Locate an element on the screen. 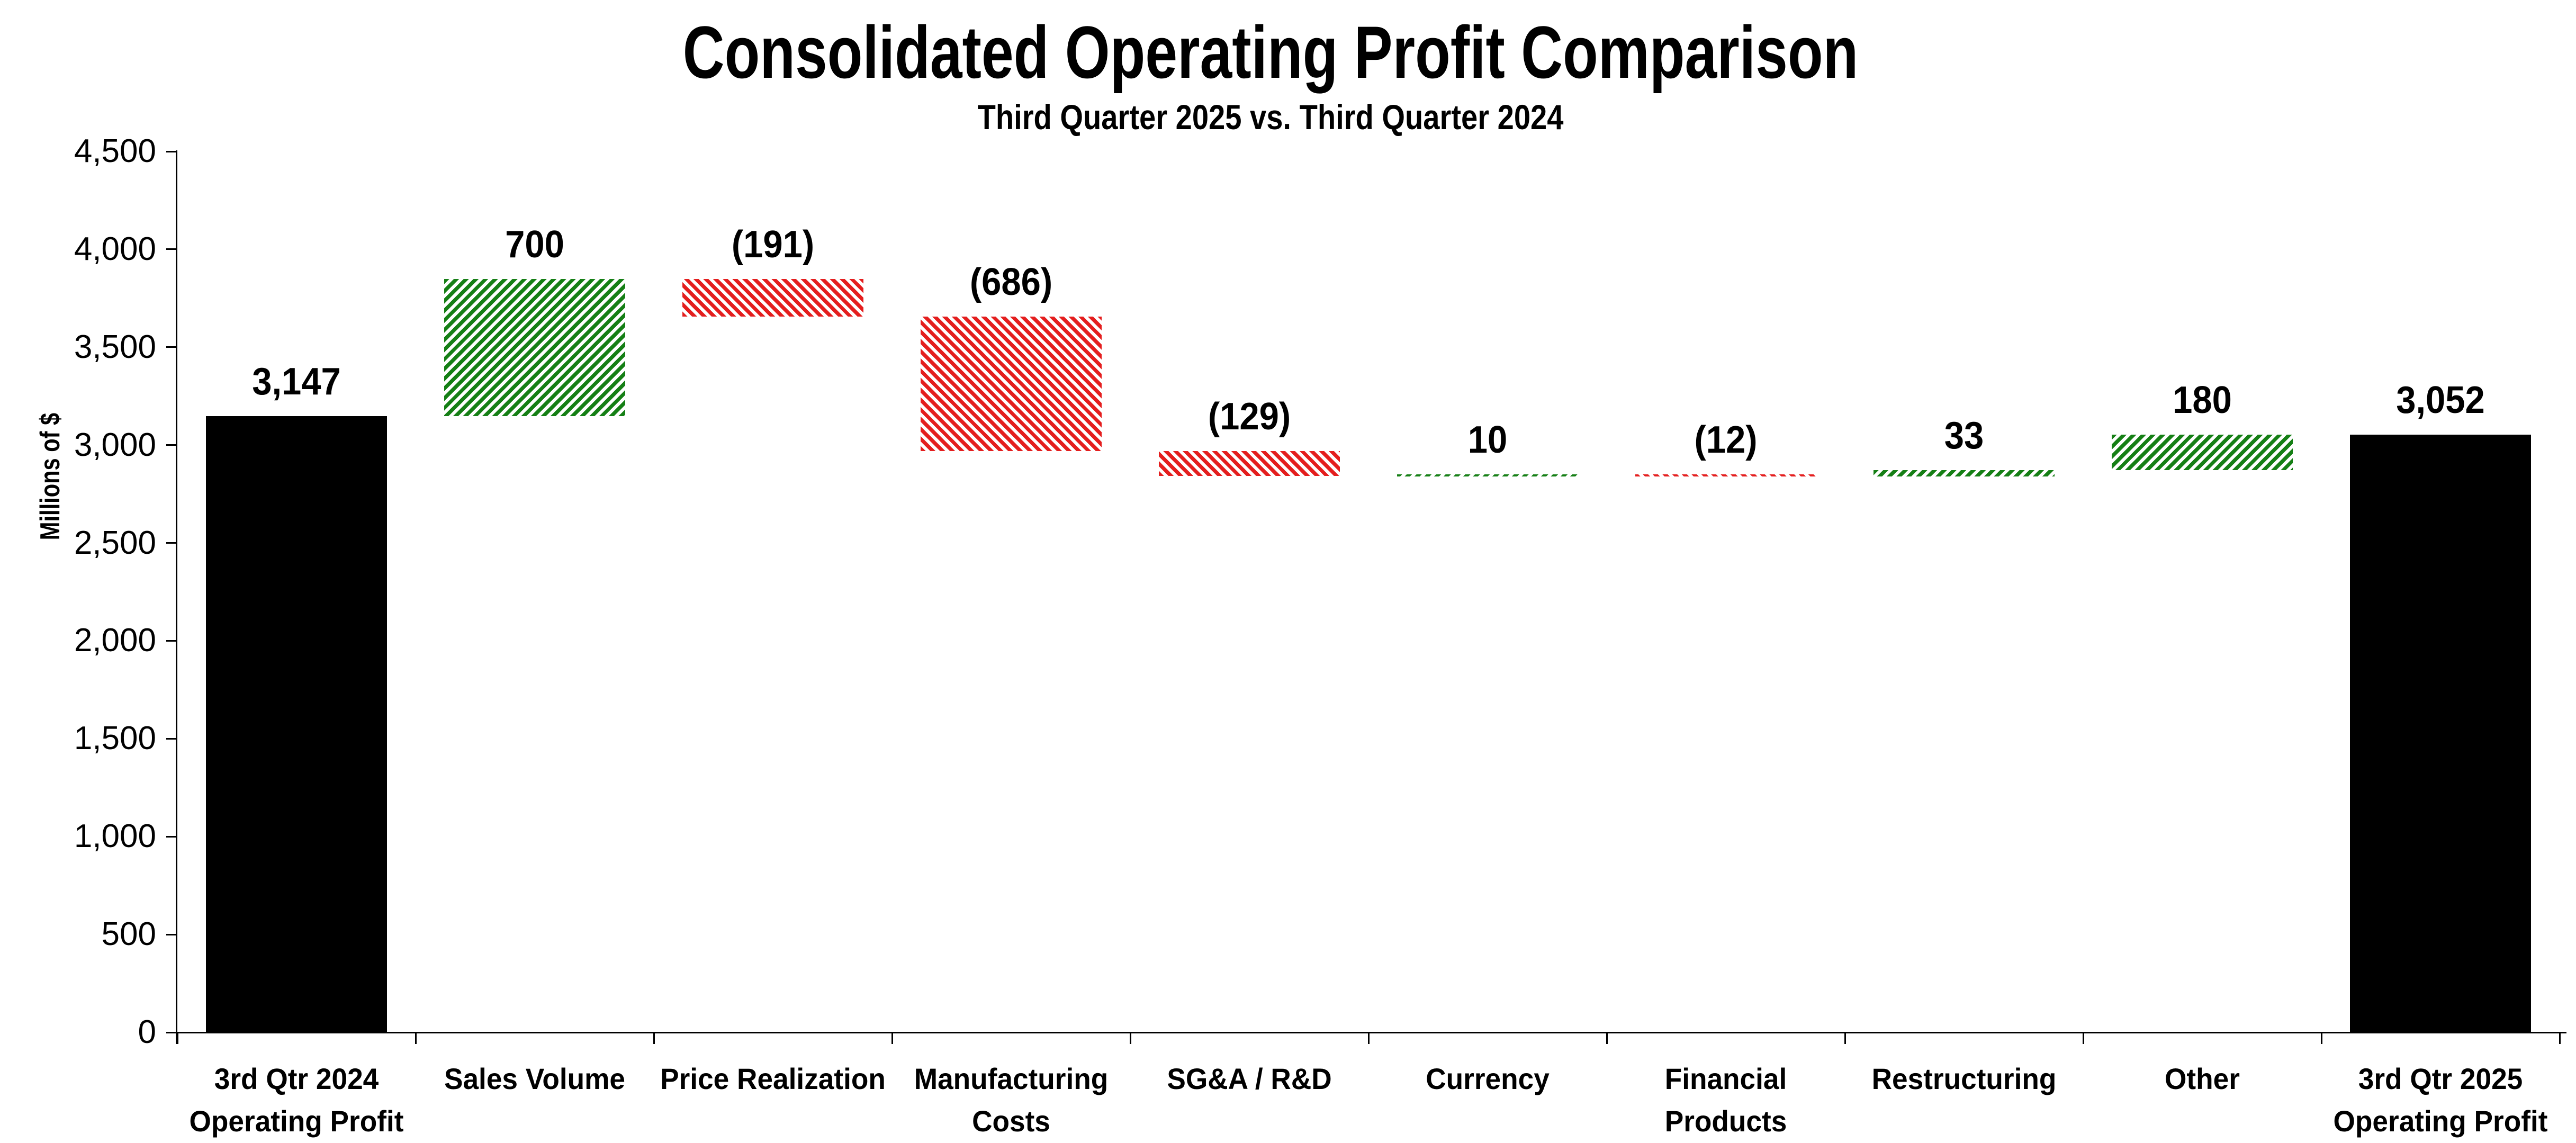  category-label-line: Restructuring is located at coordinates (1964, 1078).